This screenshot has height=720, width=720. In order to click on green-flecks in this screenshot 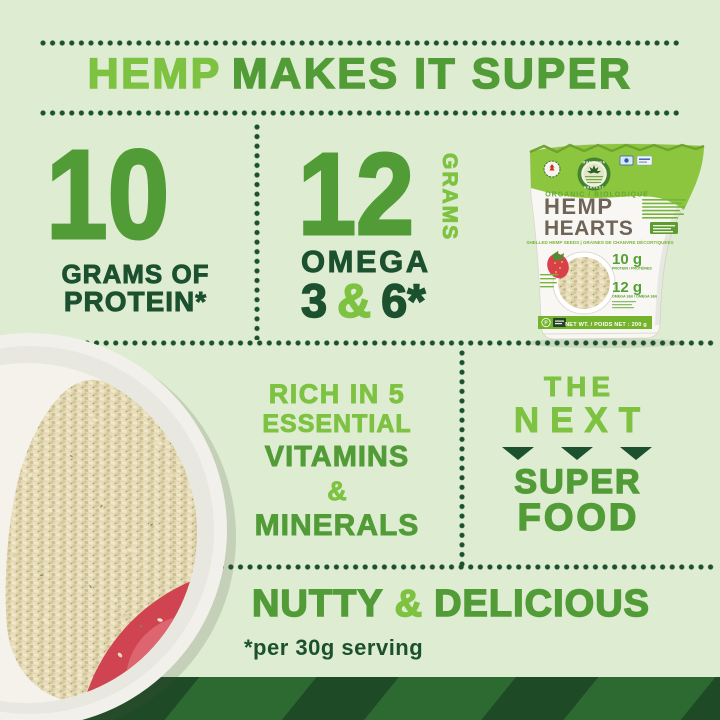, I will do `click(97, 541)`.